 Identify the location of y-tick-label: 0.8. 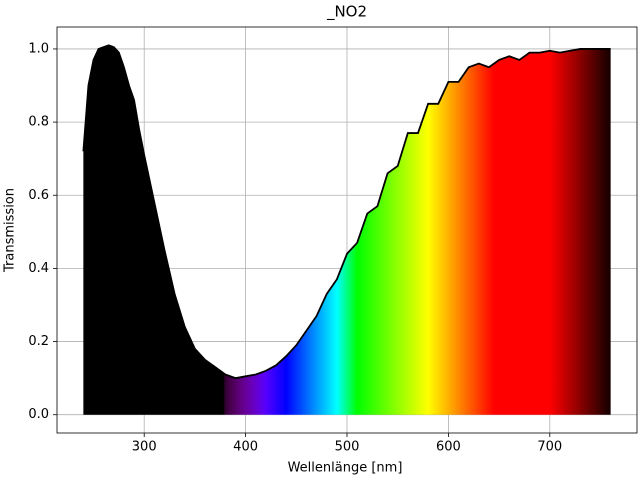
(38, 122).